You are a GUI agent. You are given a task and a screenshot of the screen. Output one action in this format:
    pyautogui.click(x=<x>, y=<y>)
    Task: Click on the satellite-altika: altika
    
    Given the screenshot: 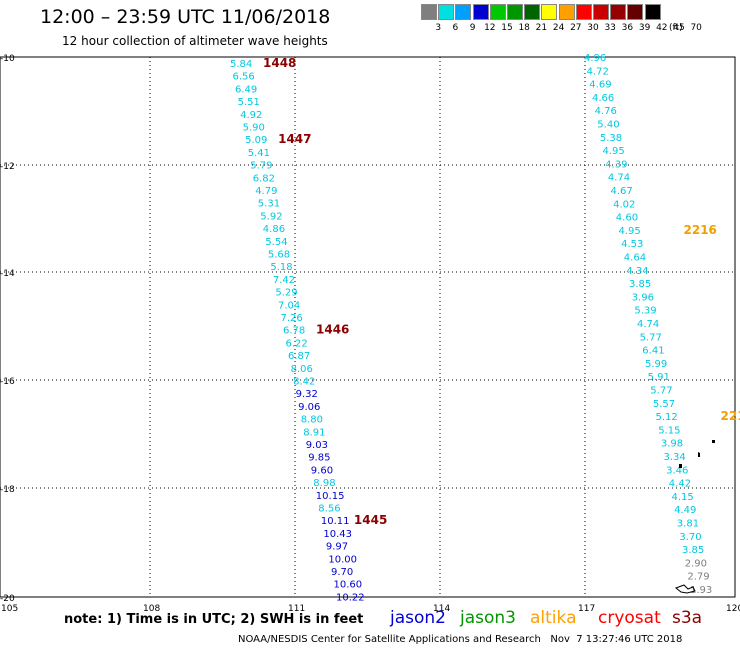 What is the action you would take?
    pyautogui.click(x=553, y=618)
    